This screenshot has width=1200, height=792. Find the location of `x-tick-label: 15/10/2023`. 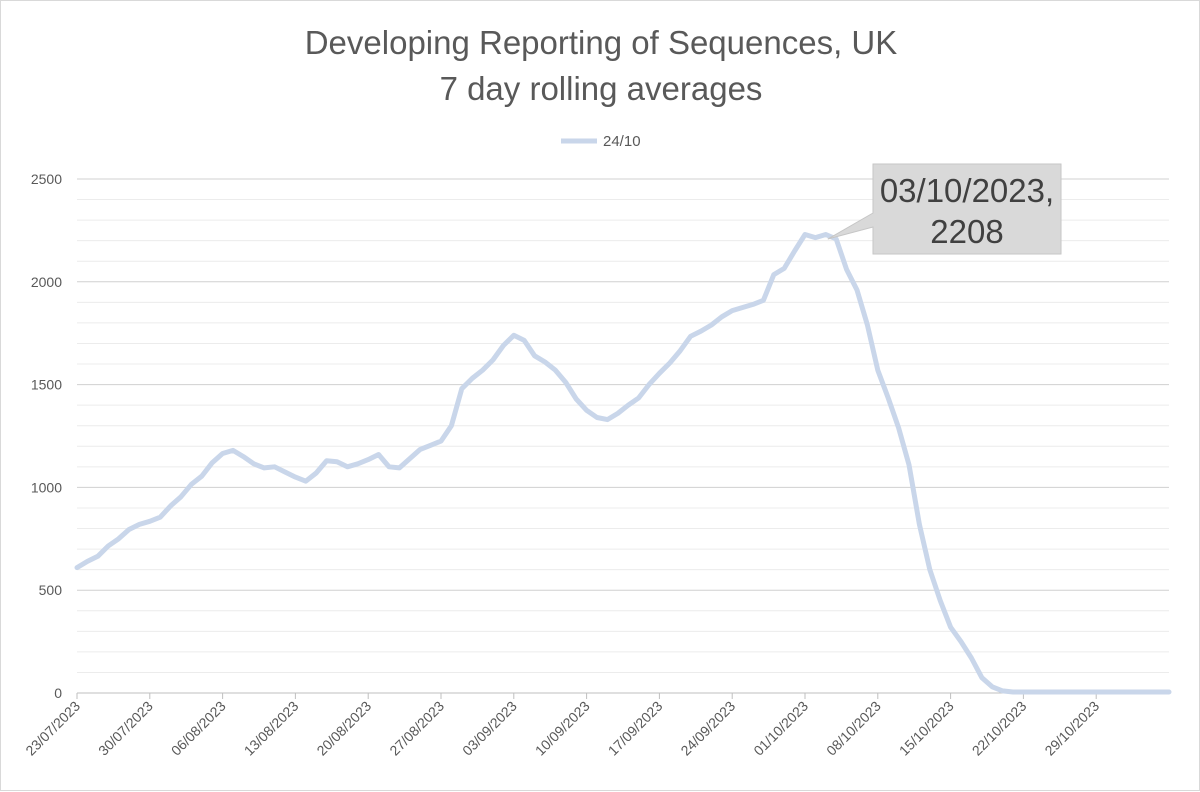

x-tick-label: 15/10/2023 is located at coordinates (926, 728).